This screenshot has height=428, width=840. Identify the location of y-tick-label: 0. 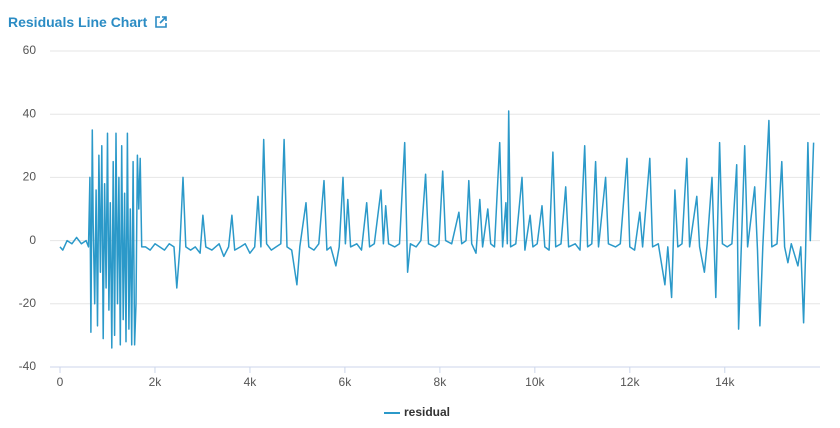
(32, 240).